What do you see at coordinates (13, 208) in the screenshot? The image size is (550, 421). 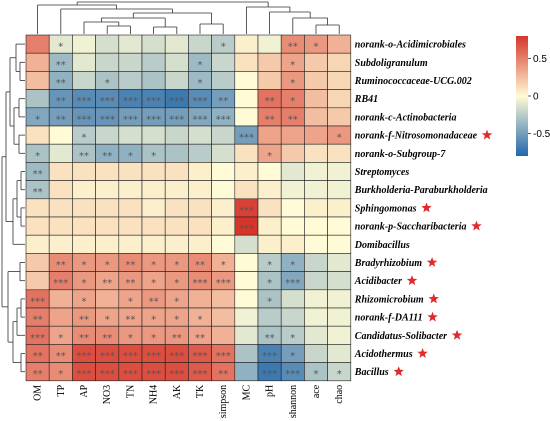 I see `row-dendrogram` at bounding box center [13, 208].